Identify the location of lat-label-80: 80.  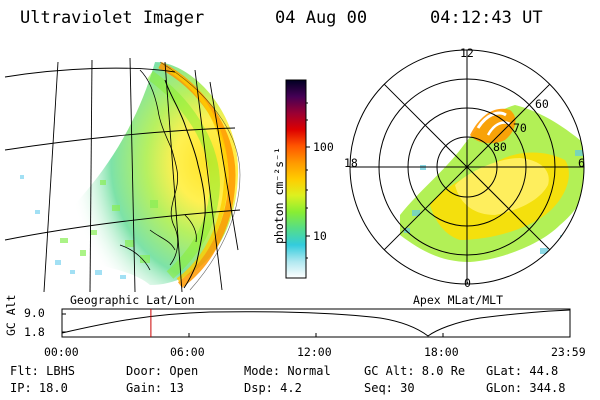
(500, 147).